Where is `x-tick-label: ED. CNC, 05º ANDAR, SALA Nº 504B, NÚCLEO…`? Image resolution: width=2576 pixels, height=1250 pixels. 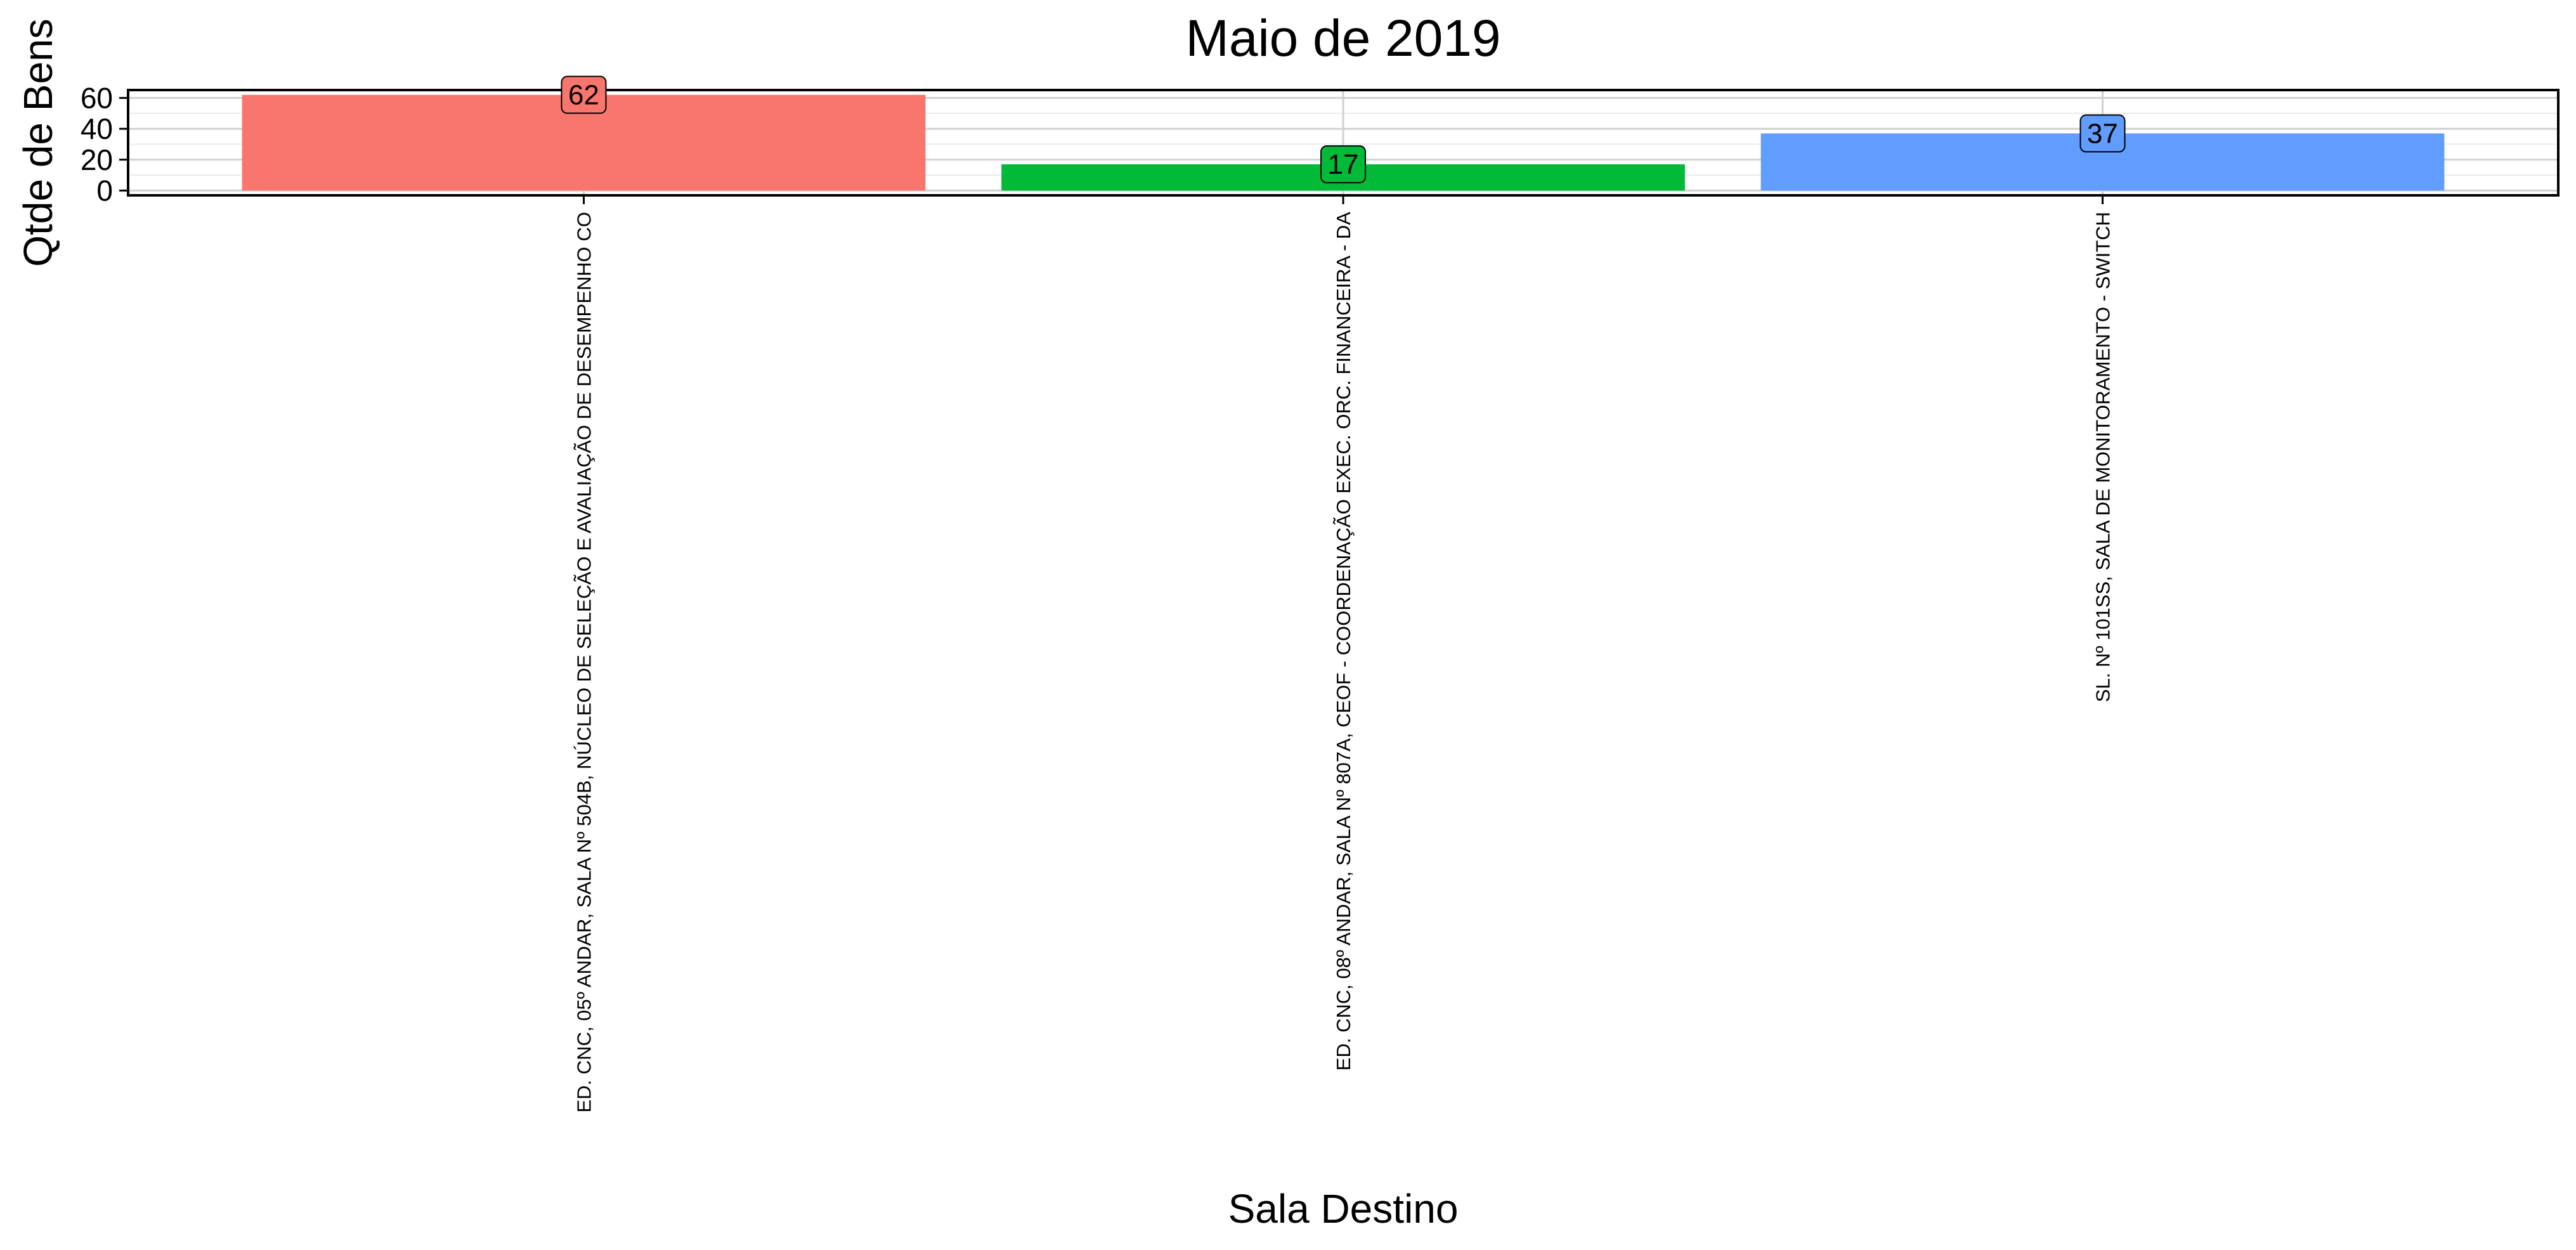 x-tick-label: ED. CNC, 05º ANDAR, SALA Nº 504B, NÚCLEO… is located at coordinates (584, 662).